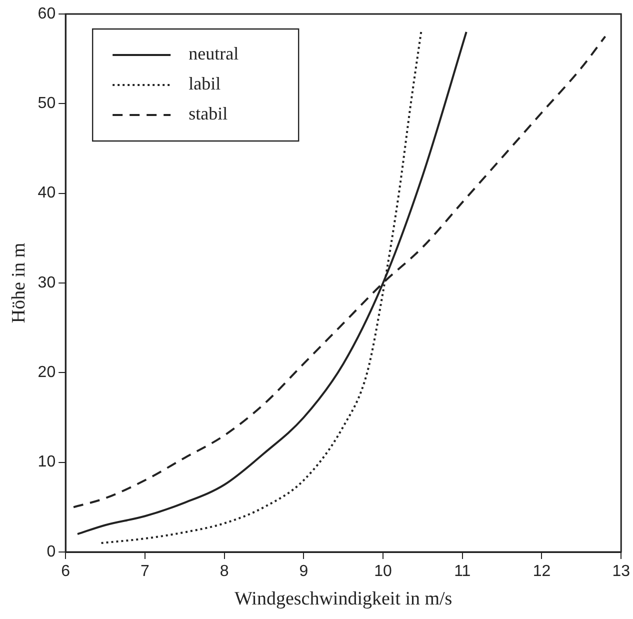  I want to click on legend-label: neutral, so click(213, 54).